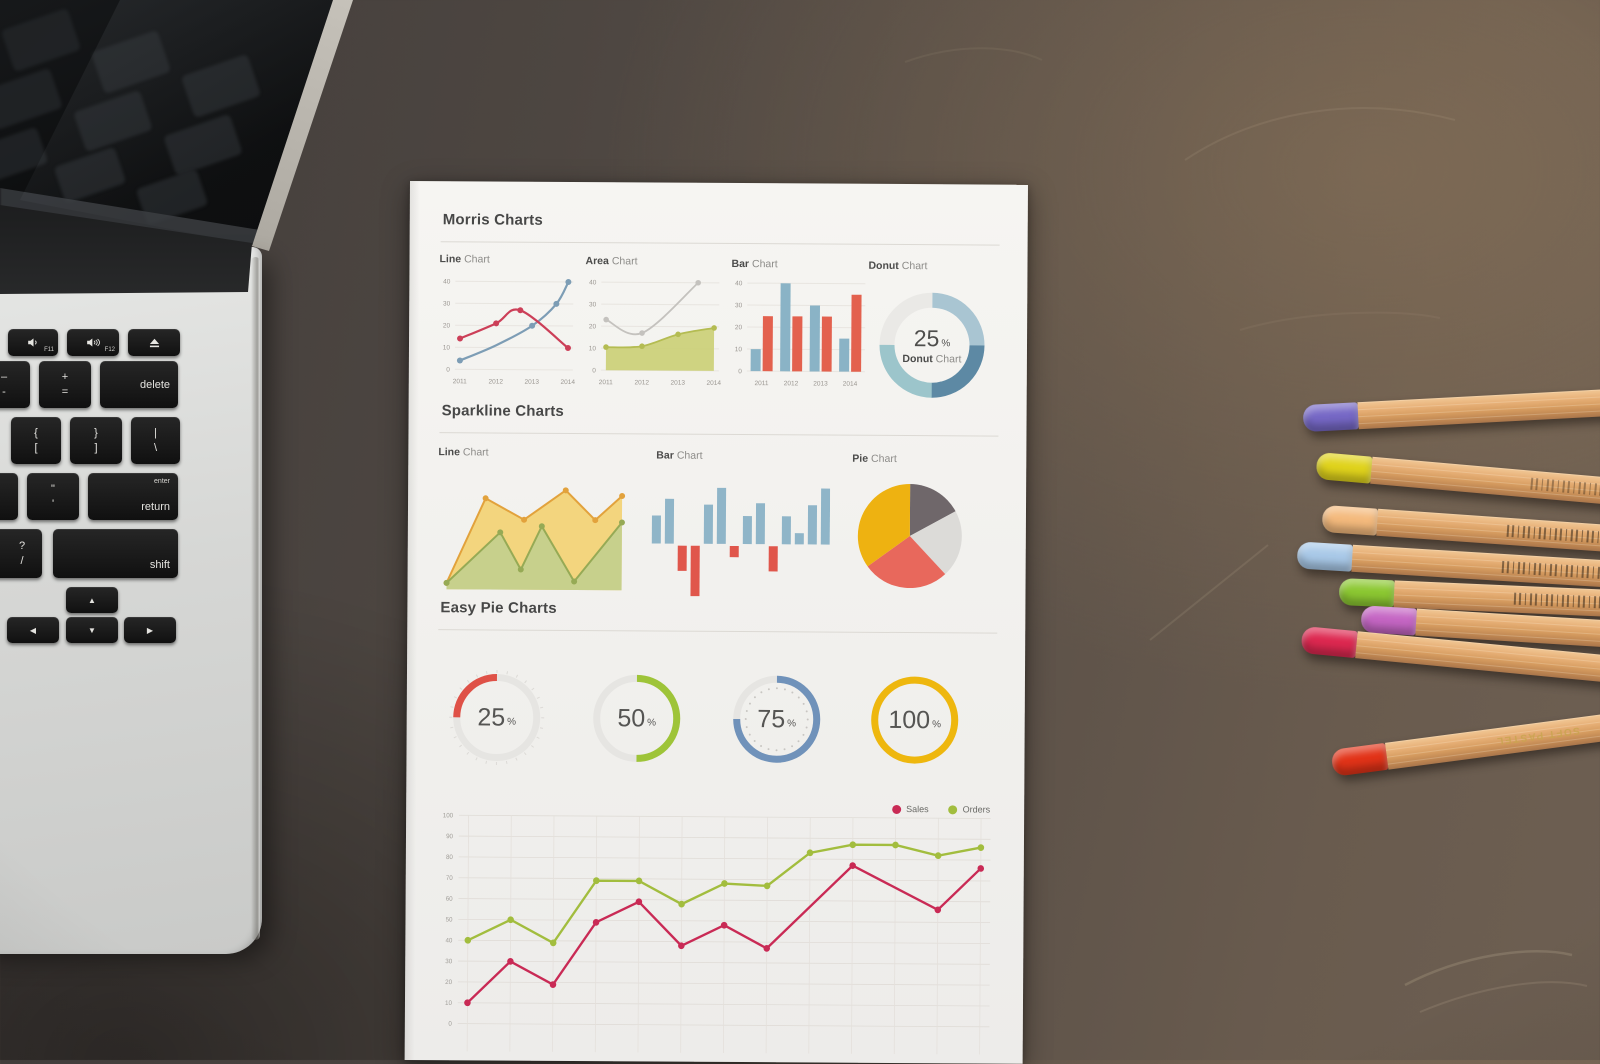 The image size is (1600, 1064). What do you see at coordinates (92, 600) in the screenshot?
I see `key-arrow-up: ▲` at bounding box center [92, 600].